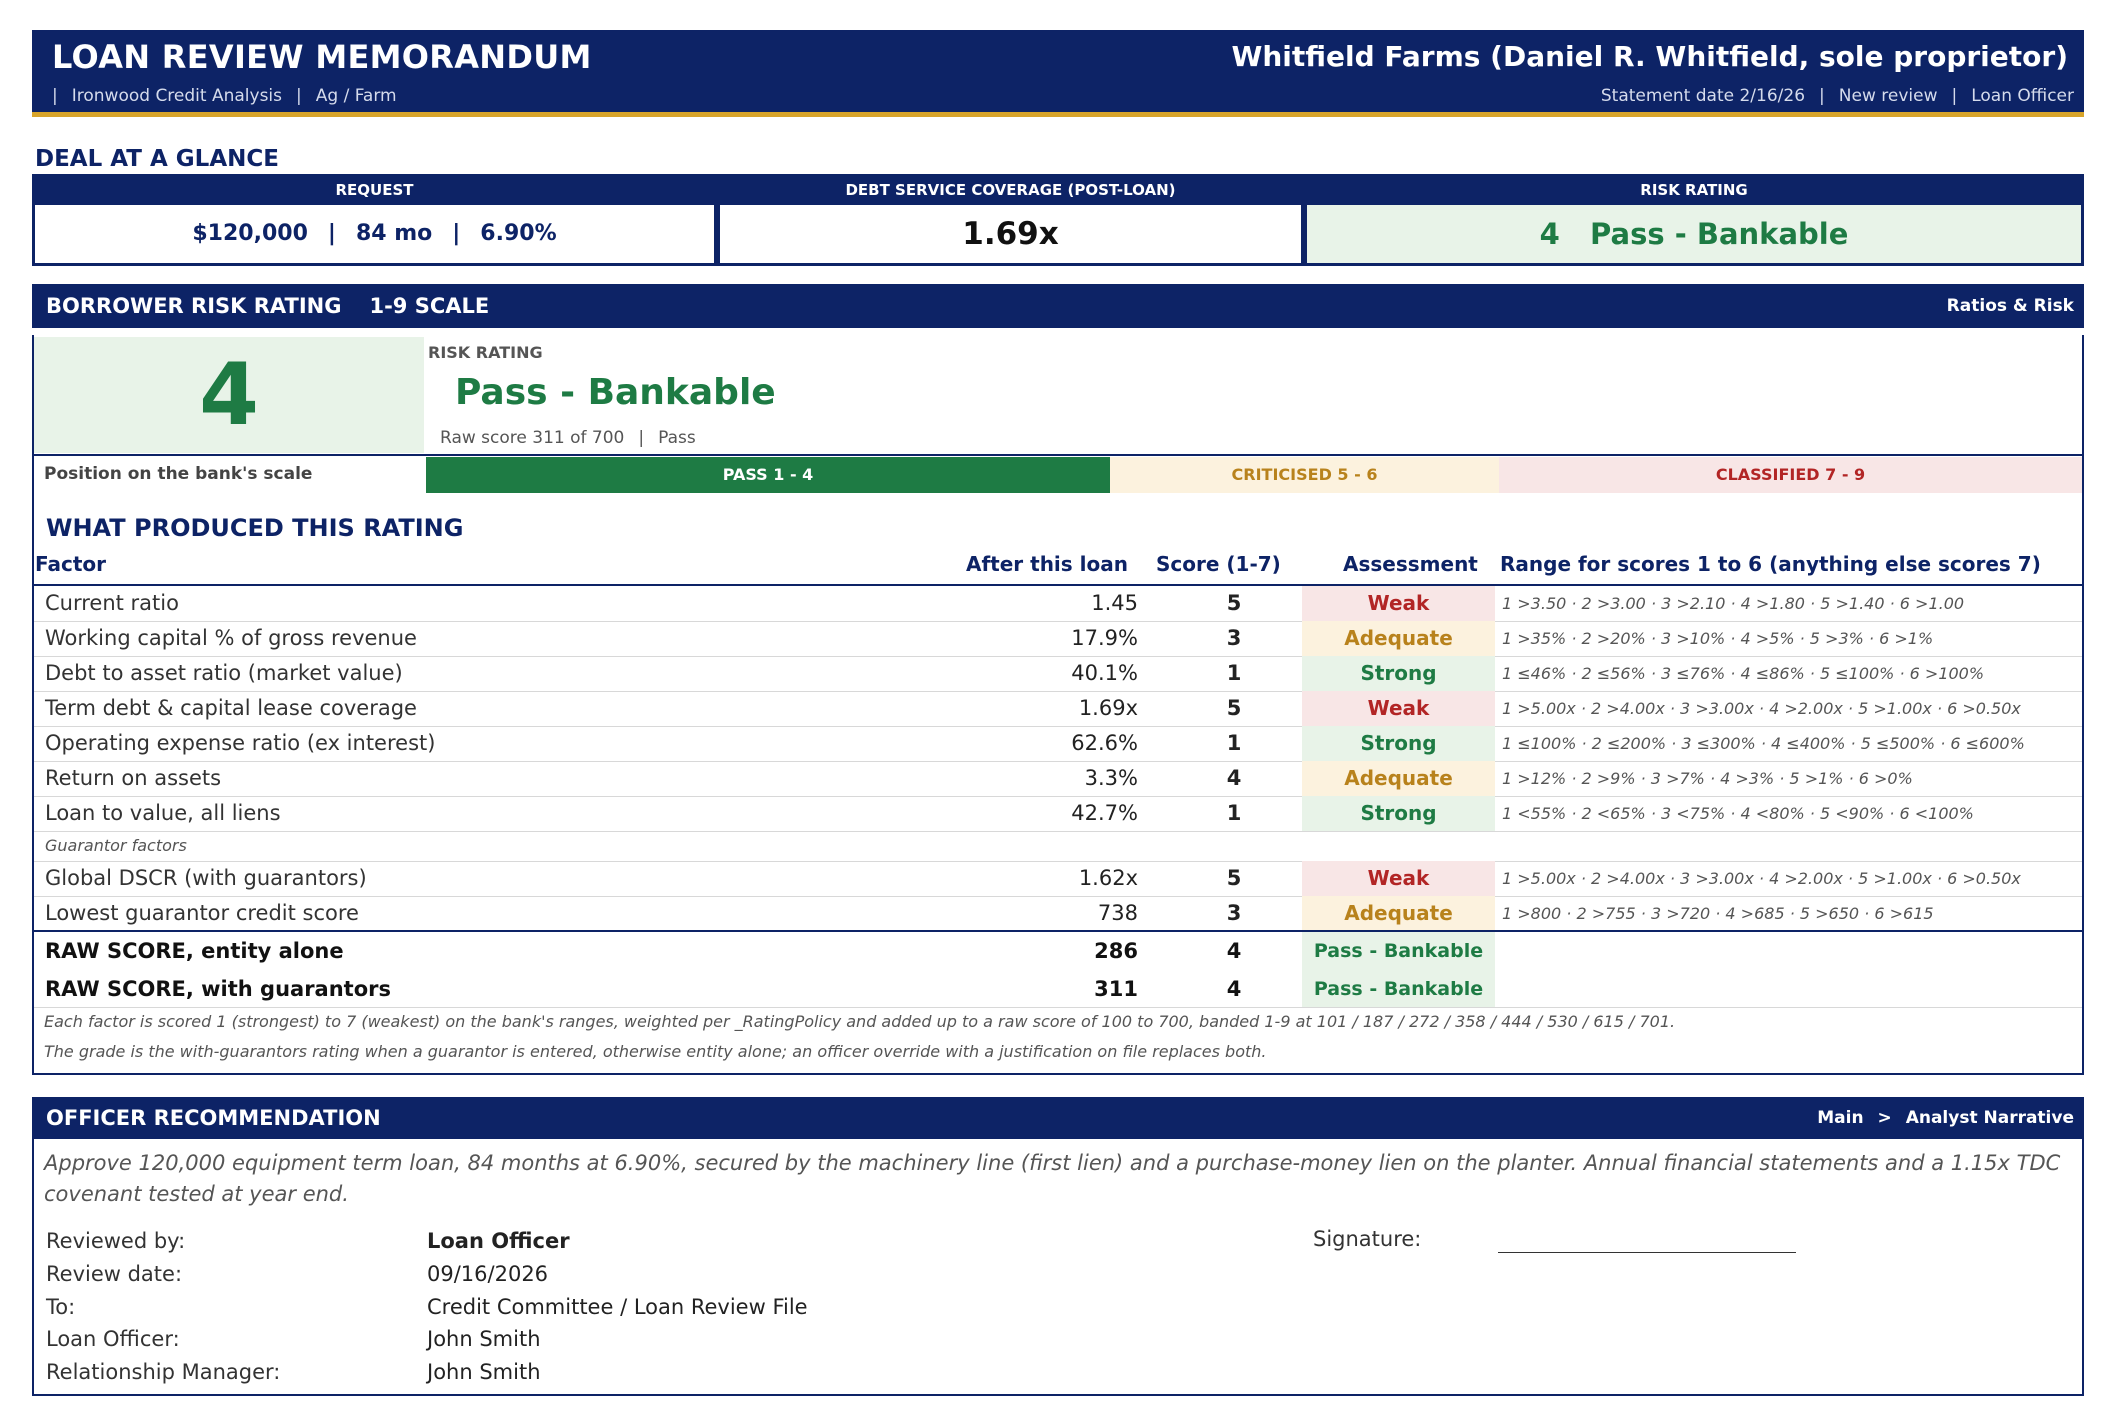 The height and width of the screenshot is (1425, 2109). Describe the element at coordinates (231, 638) in the screenshot. I see `factor-name: Working capital % of gross revenue` at that location.